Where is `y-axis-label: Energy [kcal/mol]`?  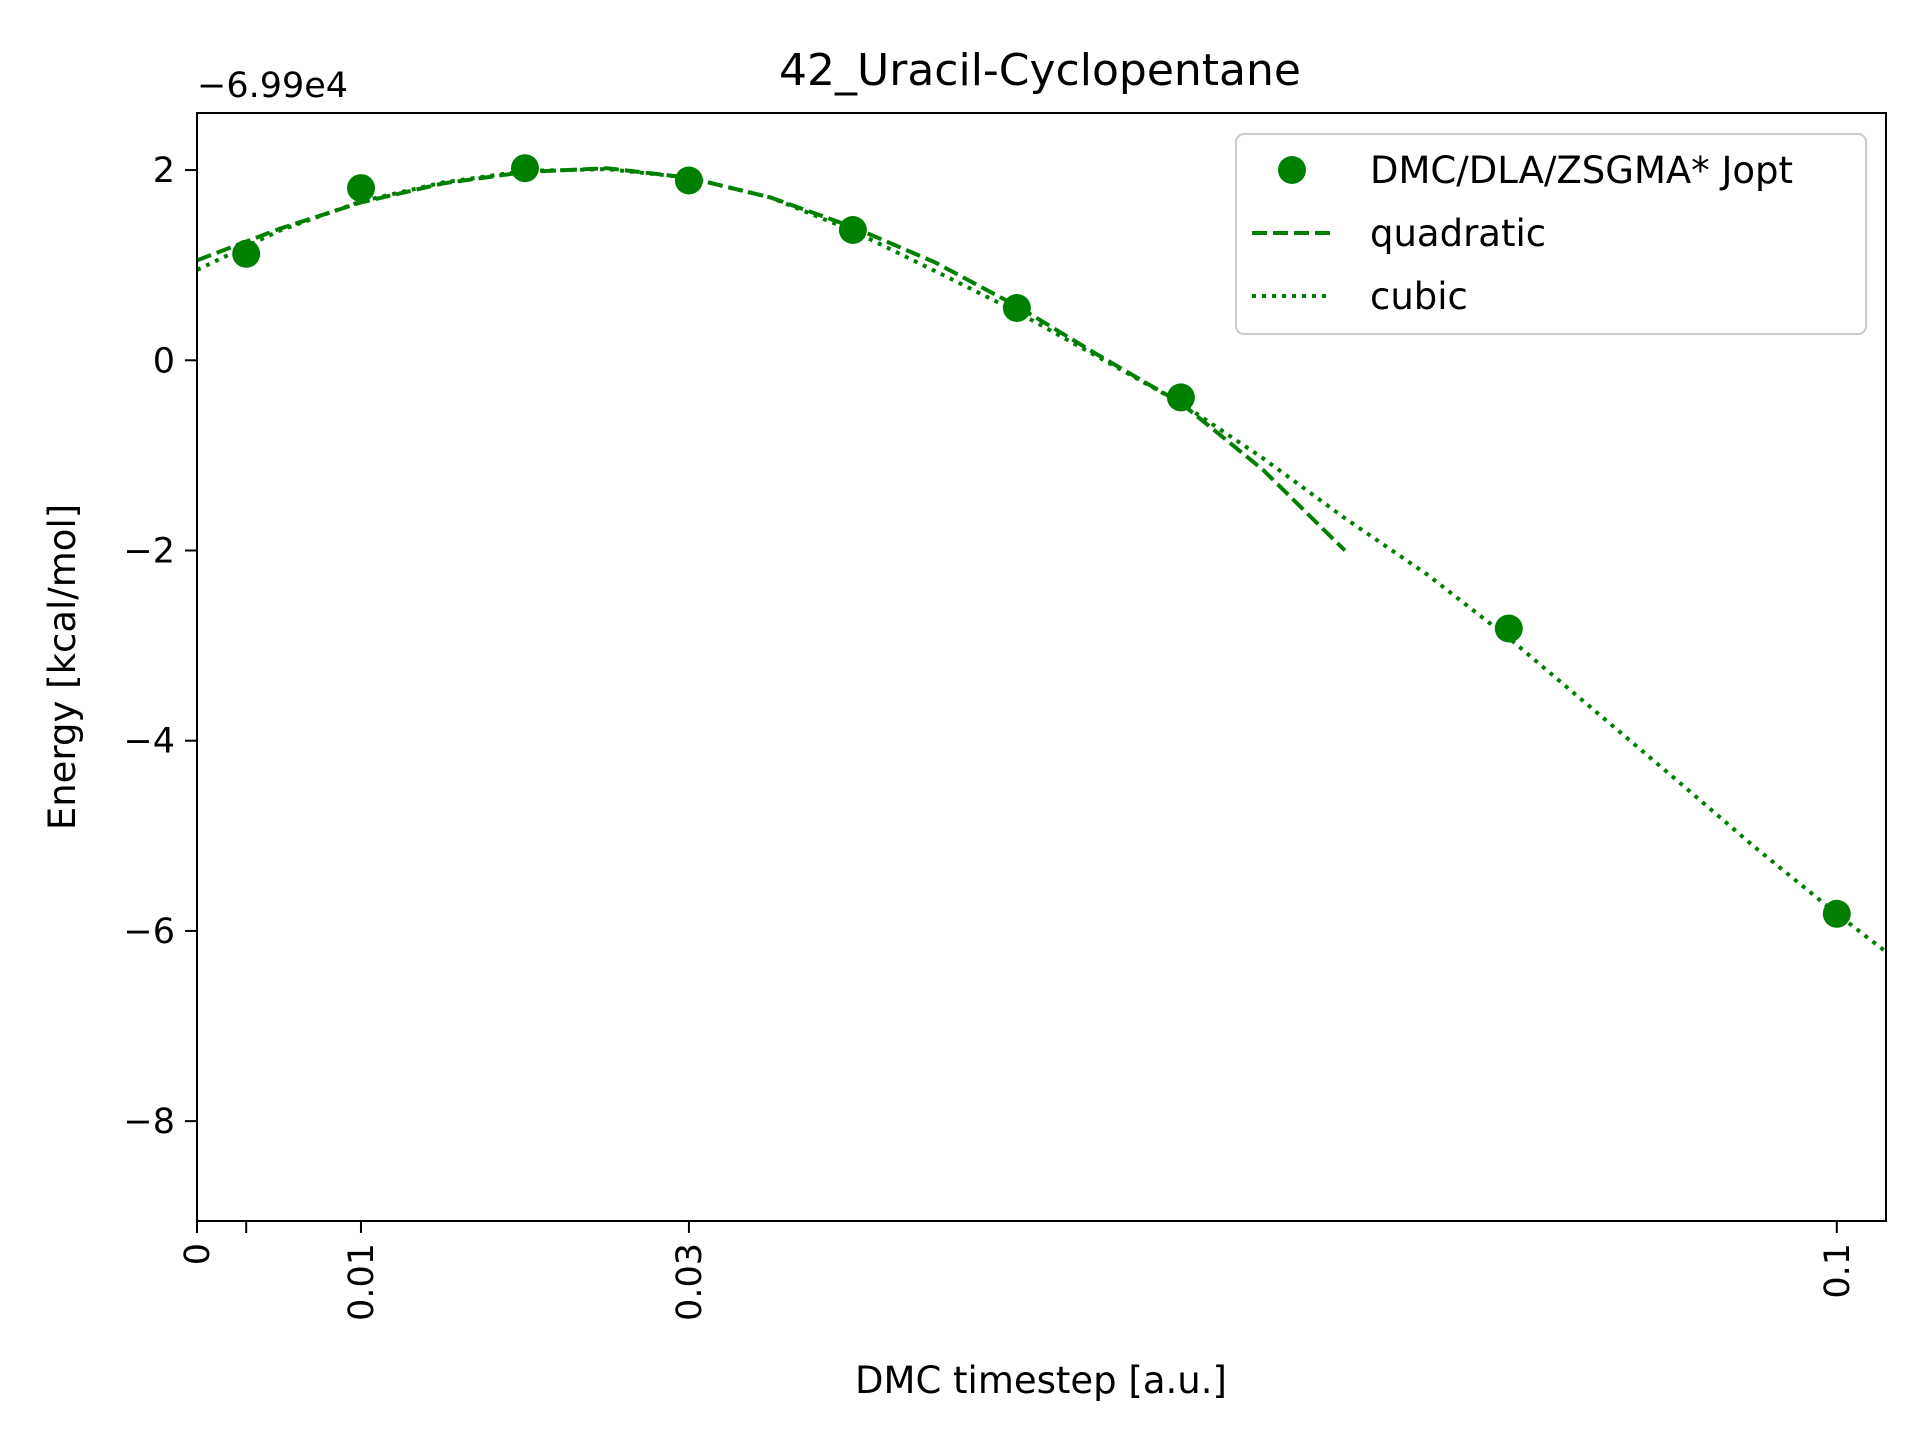 y-axis-label: Energy [kcal/mol] is located at coordinates (62, 667).